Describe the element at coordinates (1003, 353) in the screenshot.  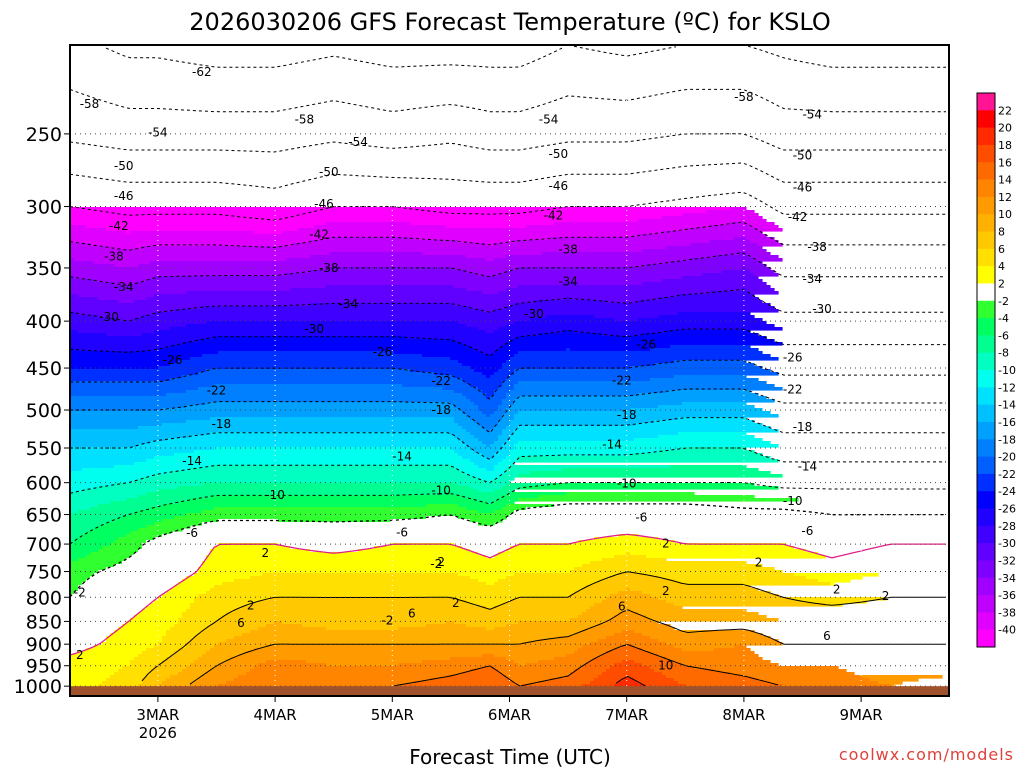
I see `colorbar-label: -8` at that location.